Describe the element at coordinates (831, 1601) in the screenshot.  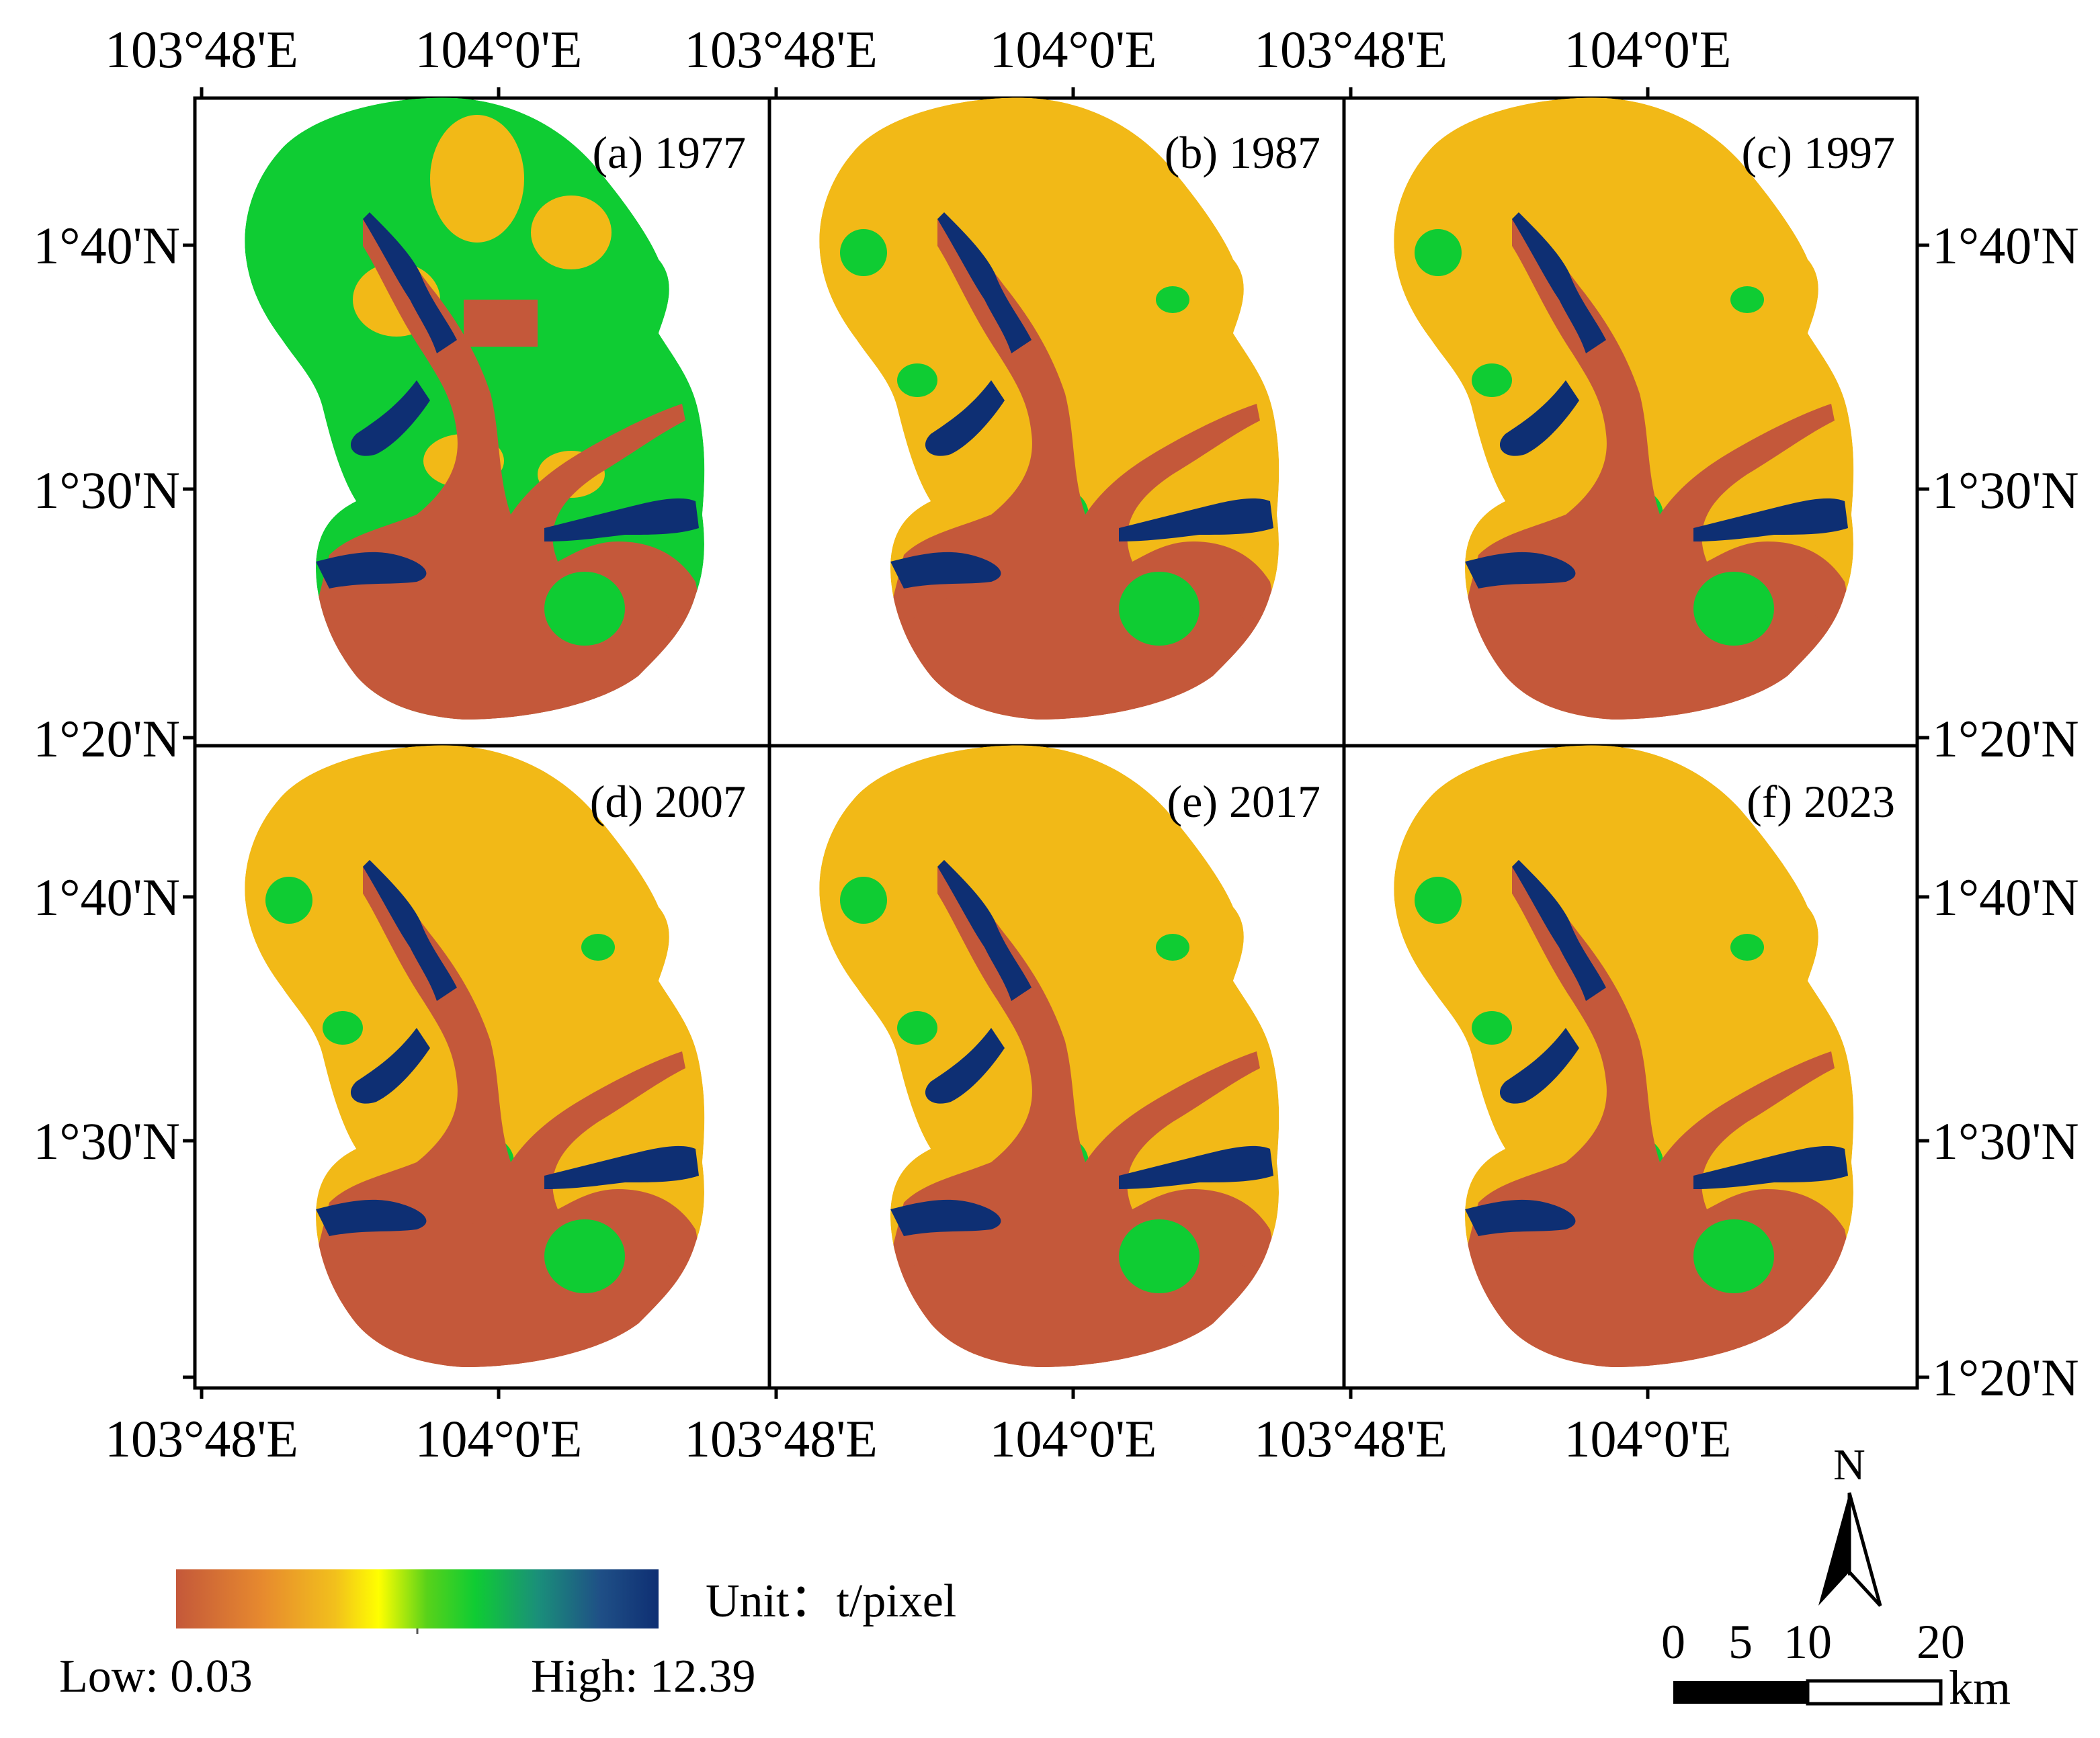
I see `legend-unit: Unit：t/pixel` at that location.